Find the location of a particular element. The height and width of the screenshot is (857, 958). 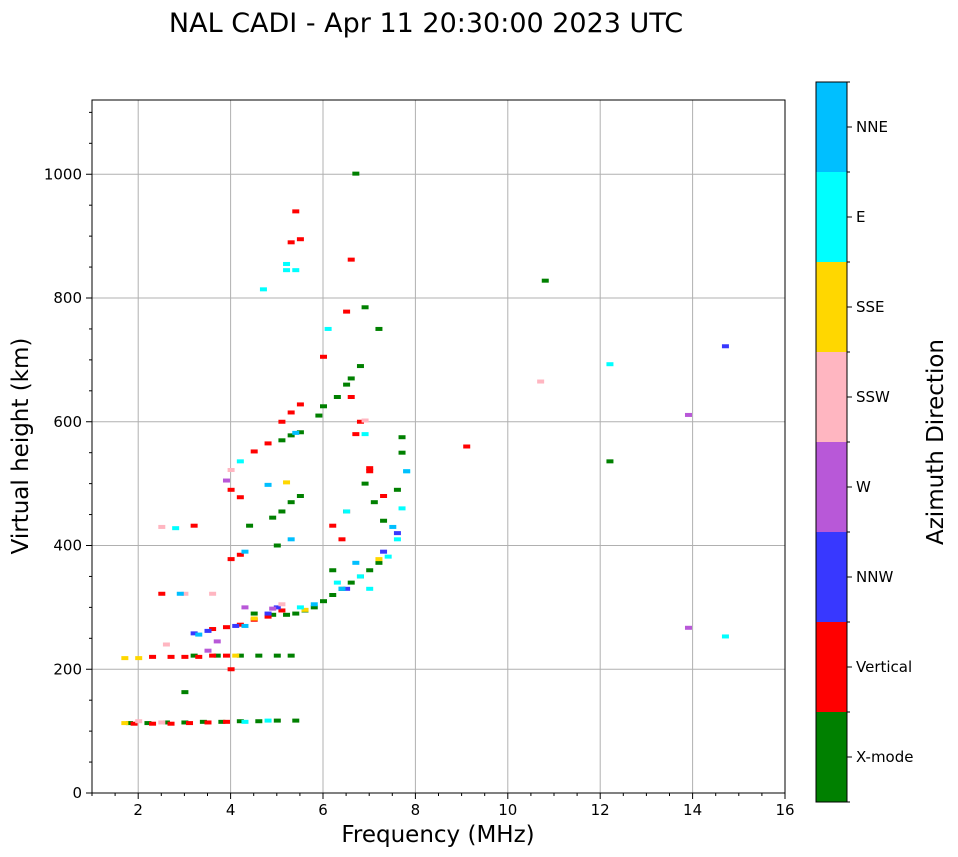

colorbar-tick-label: SSW is located at coordinates (873, 397).